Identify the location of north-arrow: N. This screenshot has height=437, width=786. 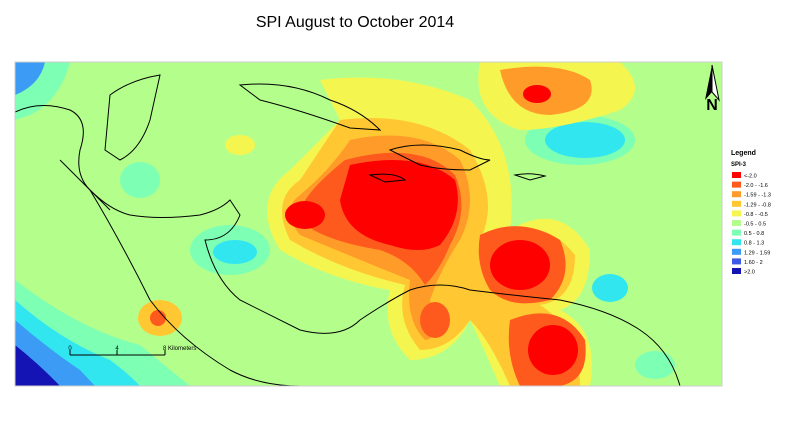
(712, 89).